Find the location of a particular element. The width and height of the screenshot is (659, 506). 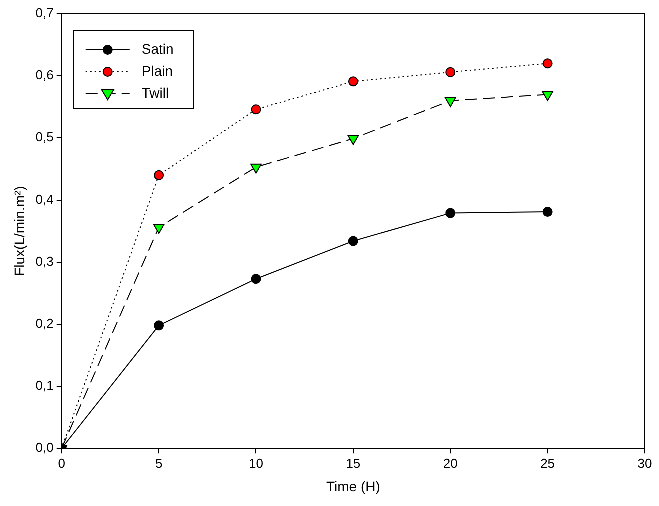

x-tick-label: 30 is located at coordinates (645, 463).